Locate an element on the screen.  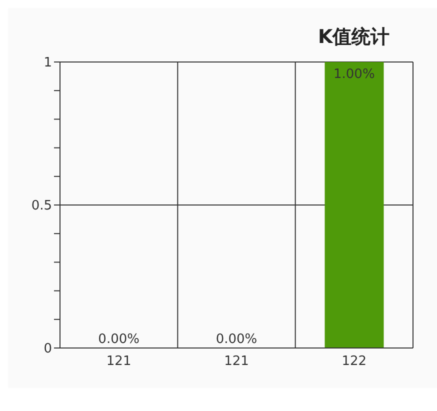
y-tick-label: 1 is located at coordinates (48, 63).